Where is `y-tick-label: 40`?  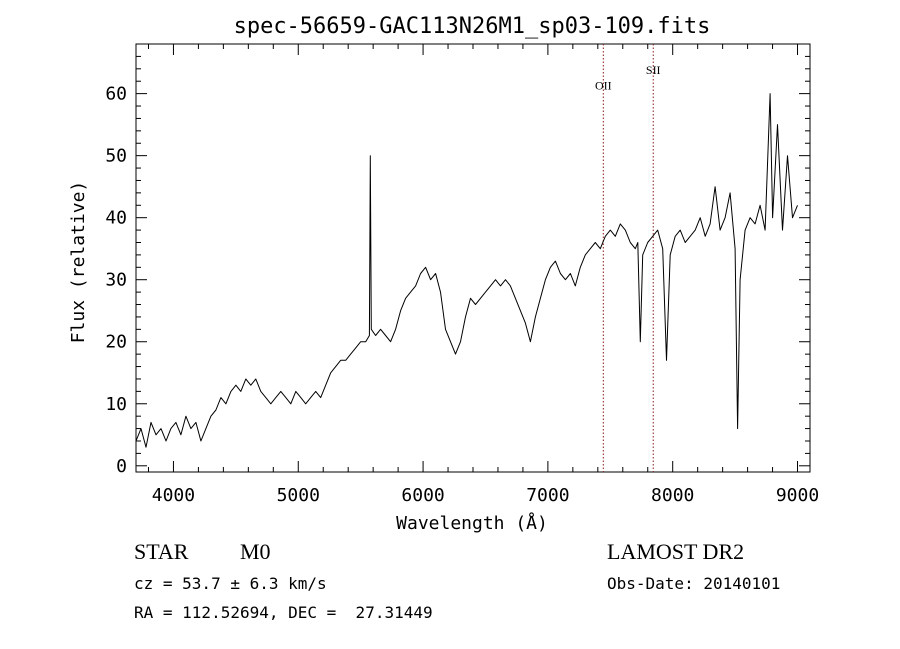
y-tick-label: 40 is located at coordinates (116, 218).